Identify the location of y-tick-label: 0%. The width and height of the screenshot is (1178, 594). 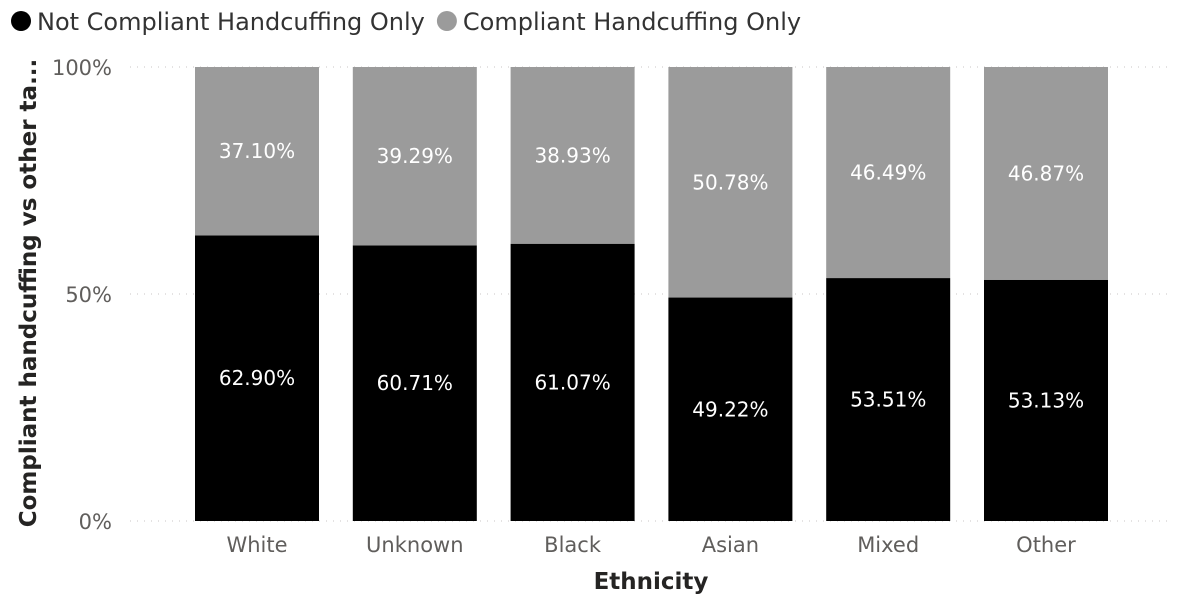
(95, 522).